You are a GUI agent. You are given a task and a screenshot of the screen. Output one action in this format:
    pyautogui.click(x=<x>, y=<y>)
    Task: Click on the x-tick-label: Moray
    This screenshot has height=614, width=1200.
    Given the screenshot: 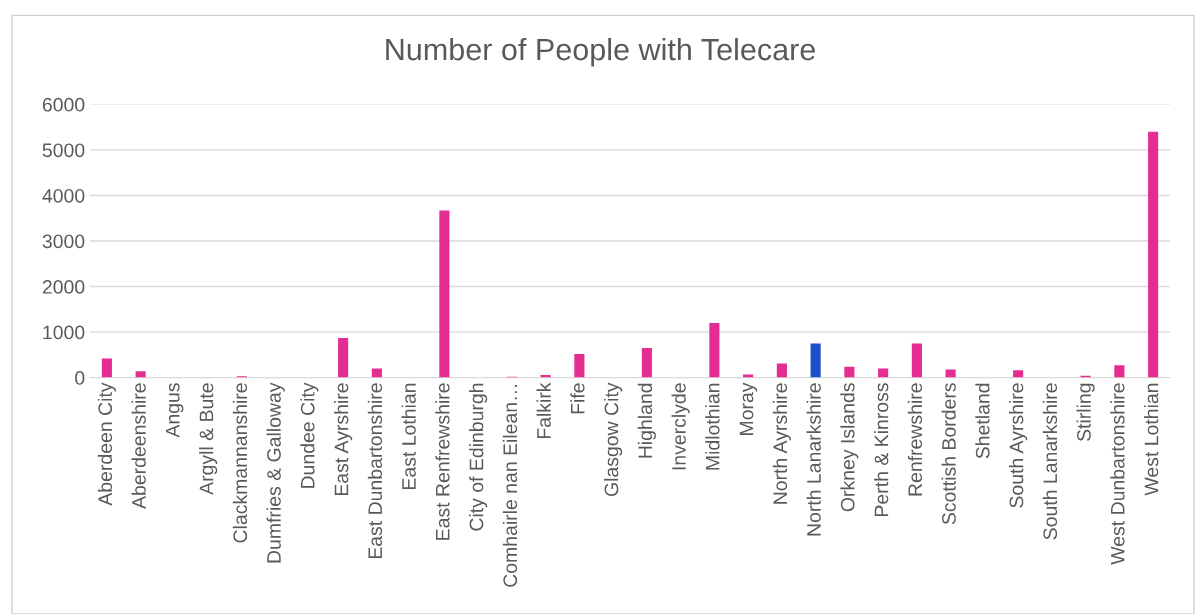 What is the action you would take?
    pyautogui.click(x=748, y=408)
    